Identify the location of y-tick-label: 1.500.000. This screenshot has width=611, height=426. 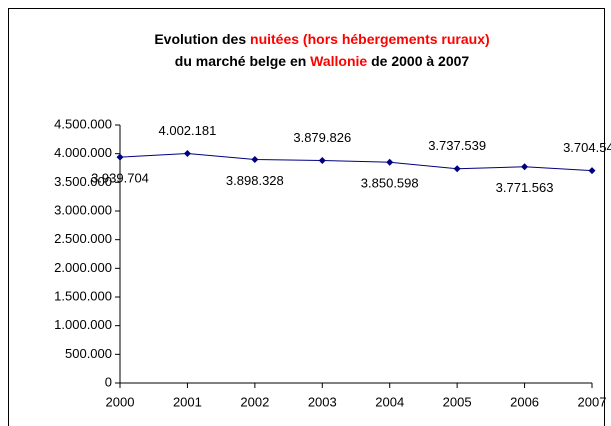
(83, 295).